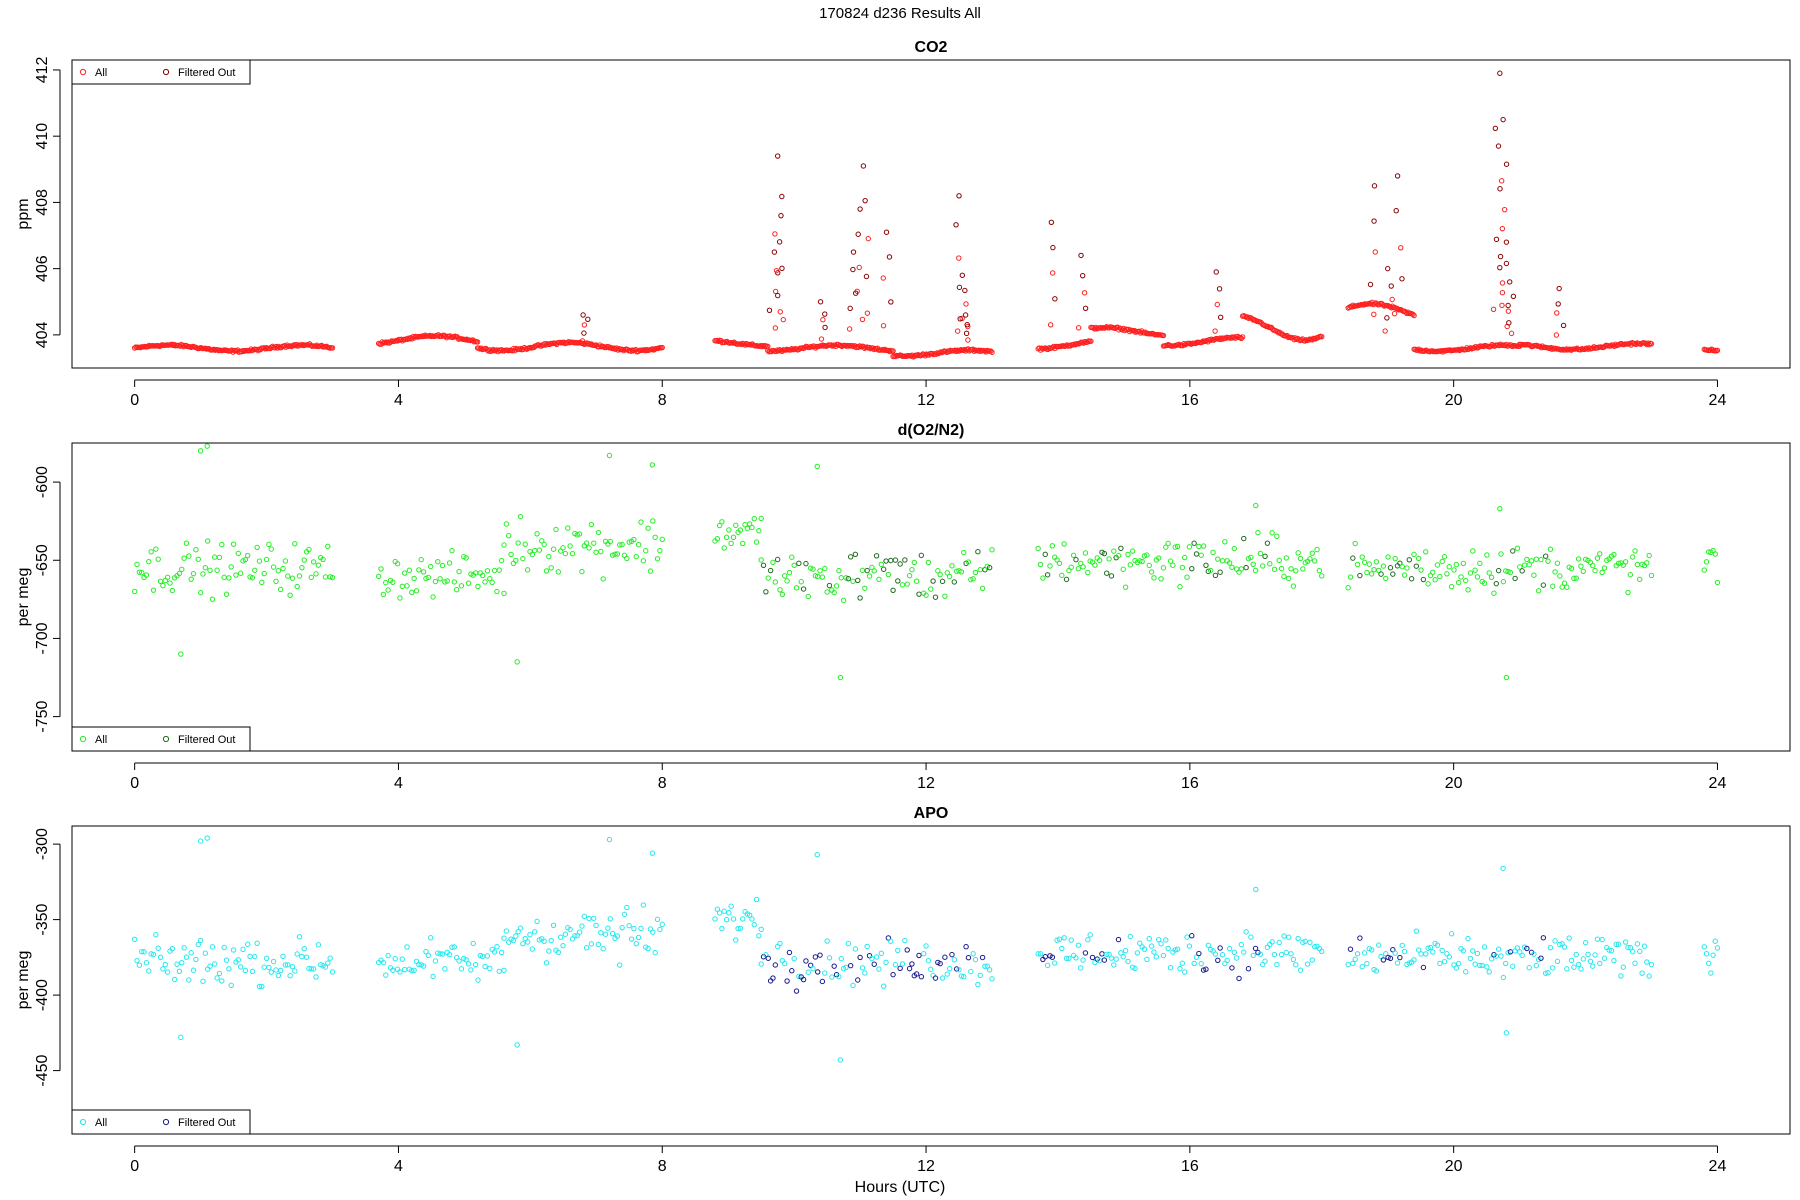 The height and width of the screenshot is (1200, 1800). I want to click on x-tick-label: 12, so click(926, 783).